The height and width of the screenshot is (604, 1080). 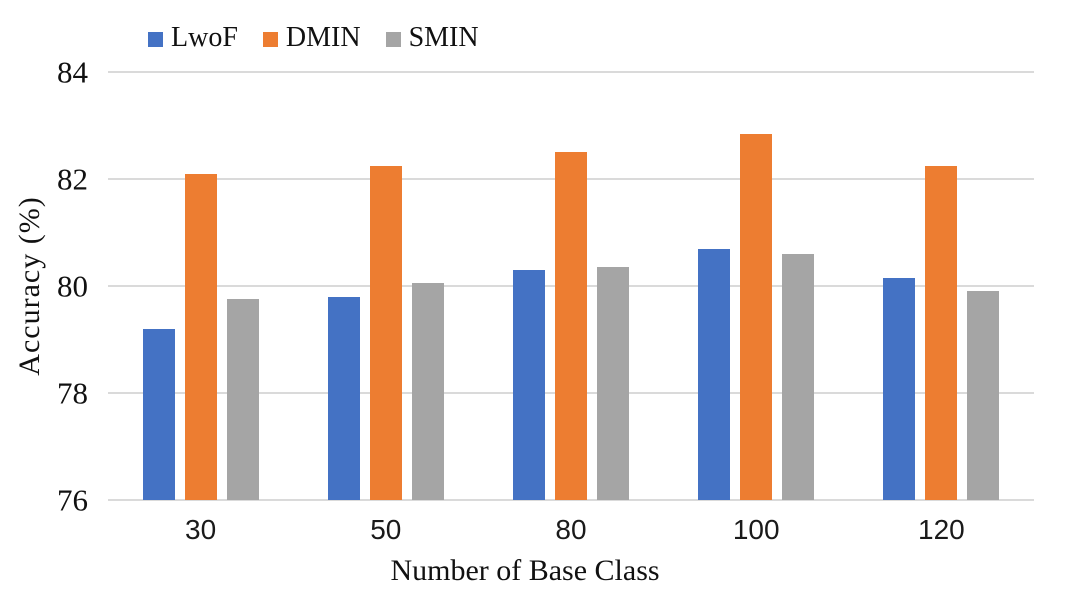 I want to click on x-tick-label-120: 120, so click(x=941, y=529).